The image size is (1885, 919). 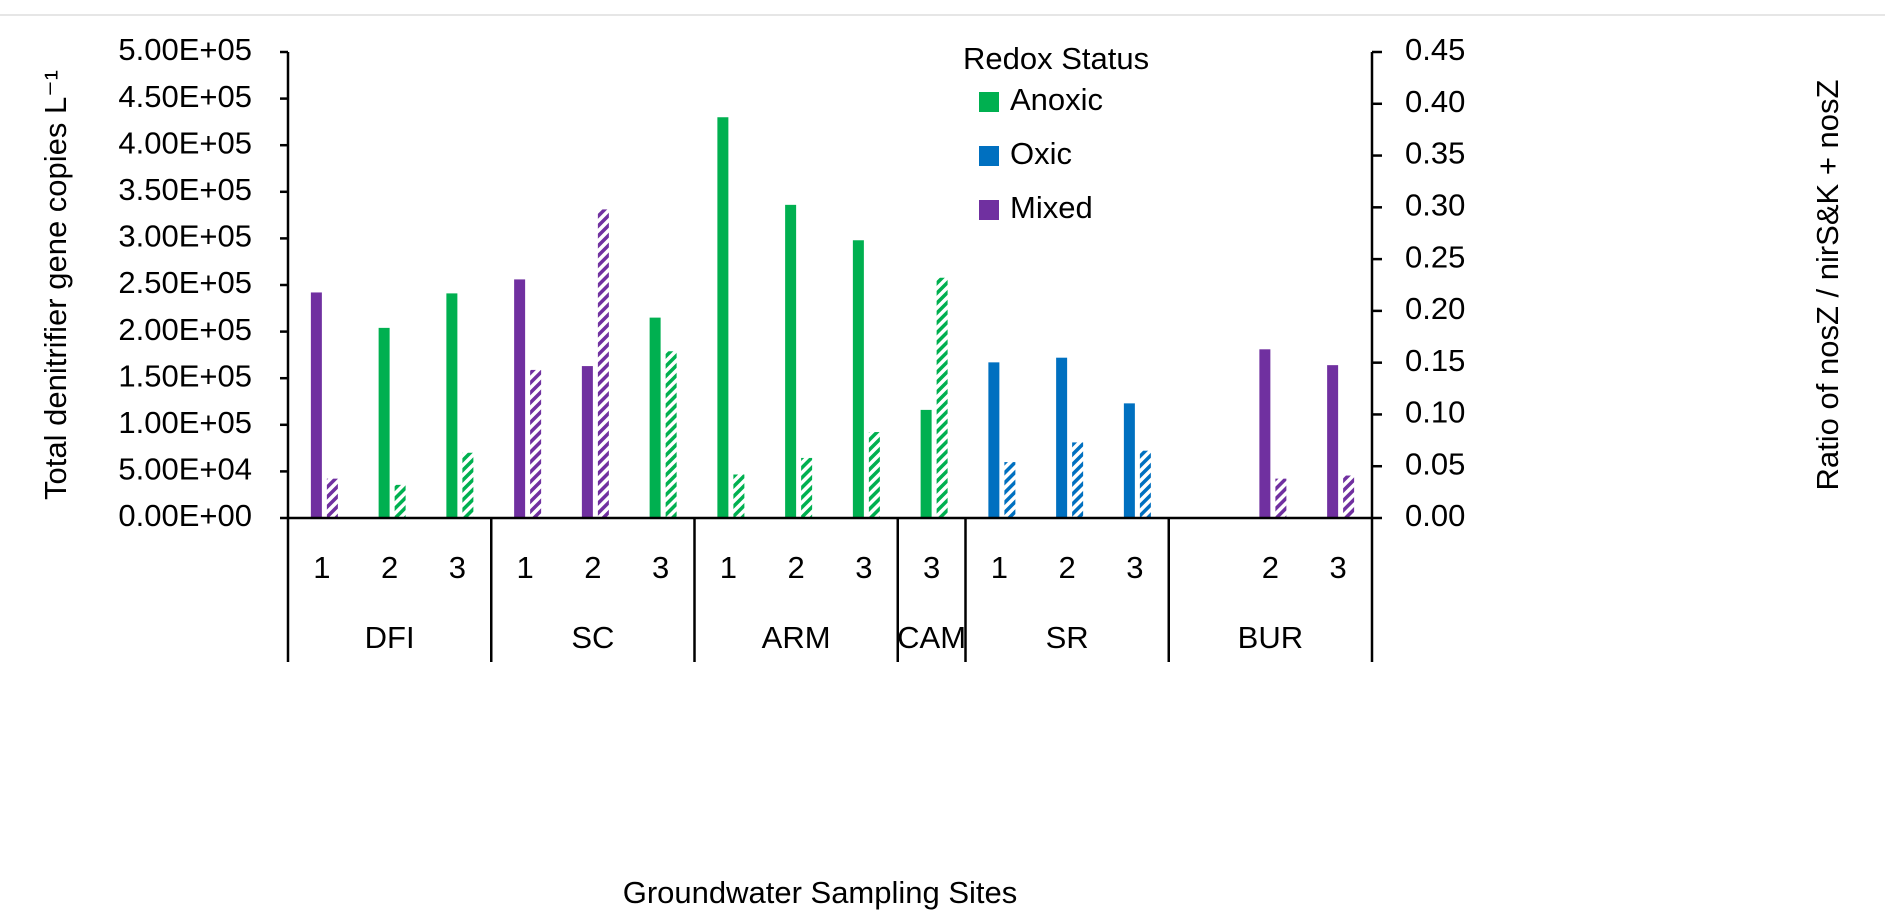 I want to click on y2-tick-label: 0.05, so click(x=1435, y=463).